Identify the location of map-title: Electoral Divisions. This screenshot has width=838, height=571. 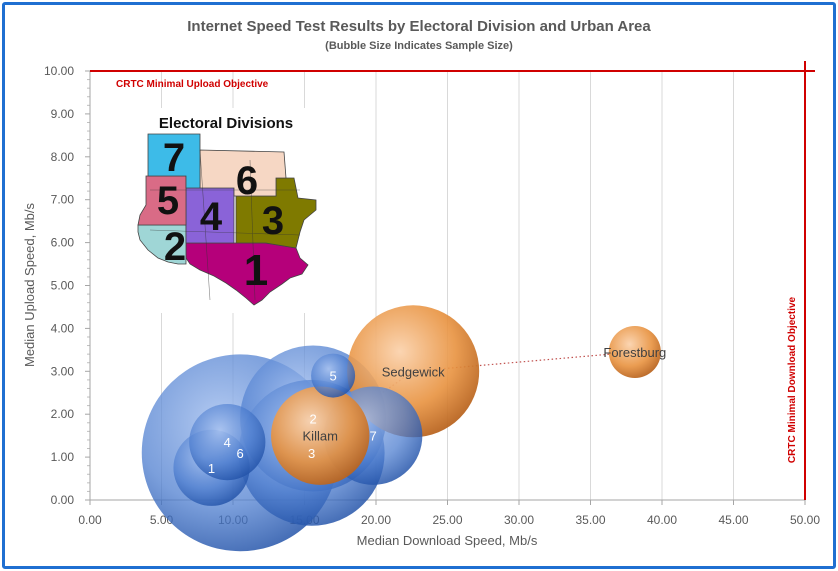
(226, 123).